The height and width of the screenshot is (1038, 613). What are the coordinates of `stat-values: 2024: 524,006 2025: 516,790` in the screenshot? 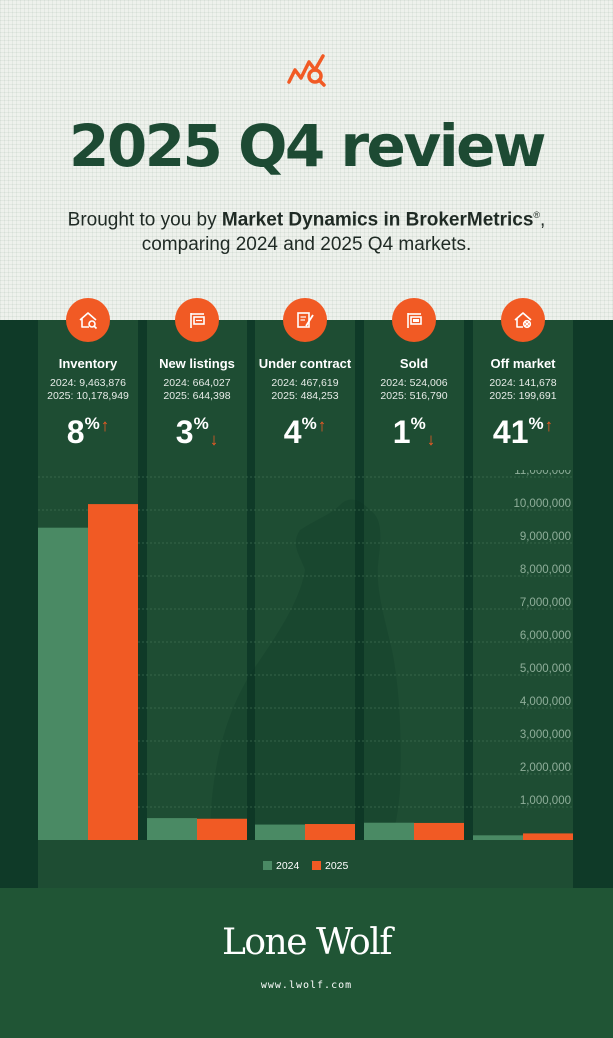 It's located at (414, 390).